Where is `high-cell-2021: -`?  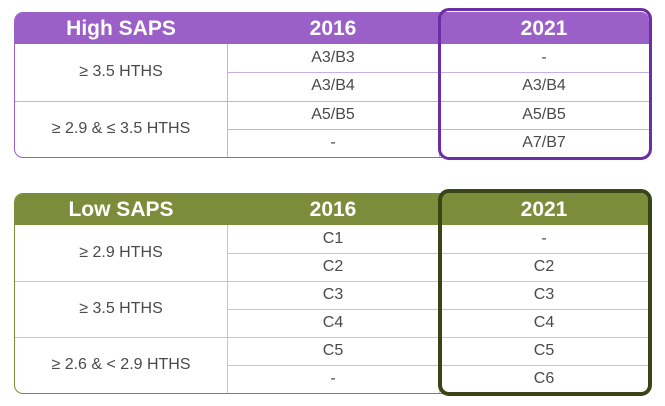
high-cell-2021: - is located at coordinates (544, 58).